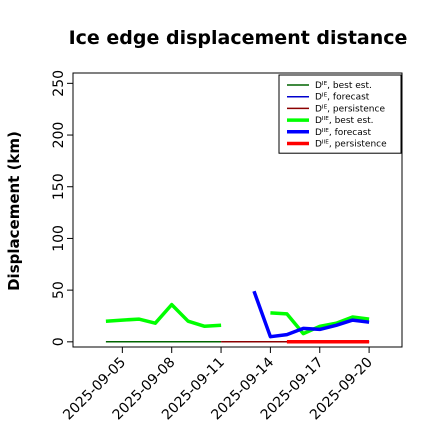  I want to click on legend-label: Dᴵᴵᴱ, forecast, so click(343, 133).